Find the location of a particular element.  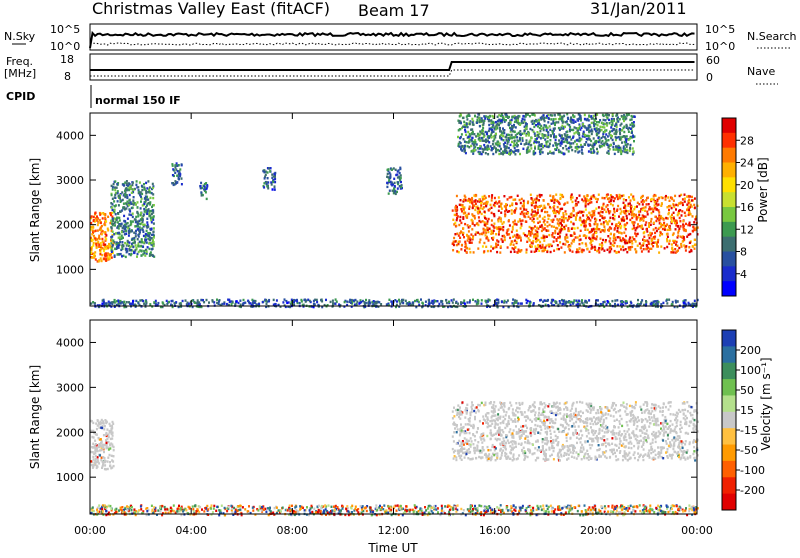

colorbar-tick-label: 12 is located at coordinates (747, 229).